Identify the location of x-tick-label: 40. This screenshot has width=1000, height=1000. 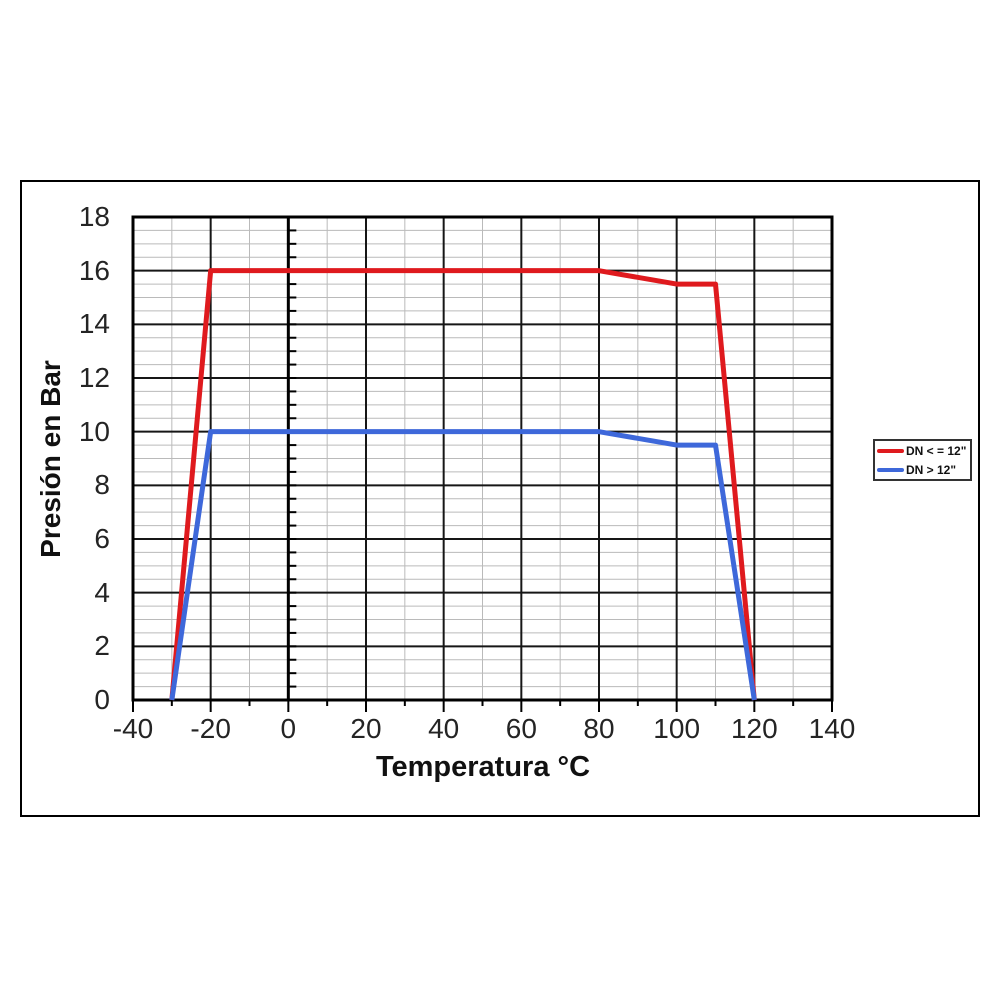
(444, 728).